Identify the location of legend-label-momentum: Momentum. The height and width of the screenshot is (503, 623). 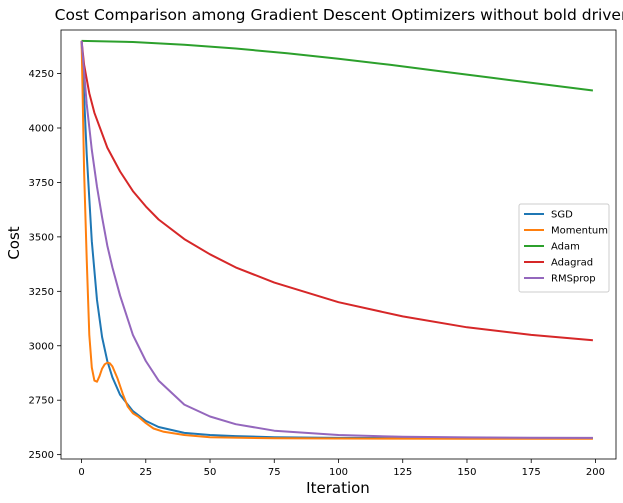
(579, 231).